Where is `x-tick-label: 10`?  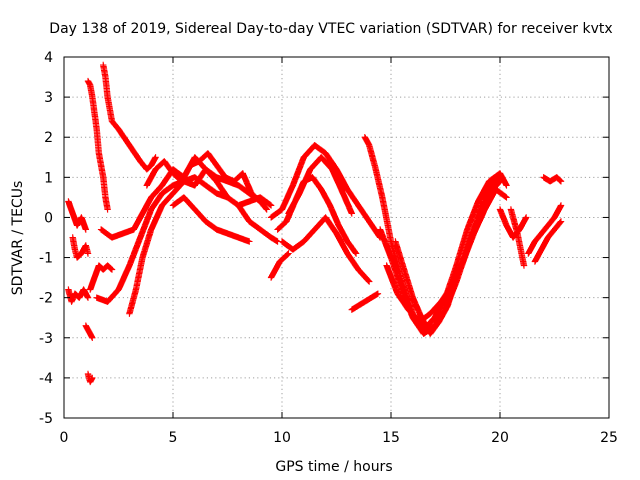
x-tick-label: 10 is located at coordinates (282, 438).